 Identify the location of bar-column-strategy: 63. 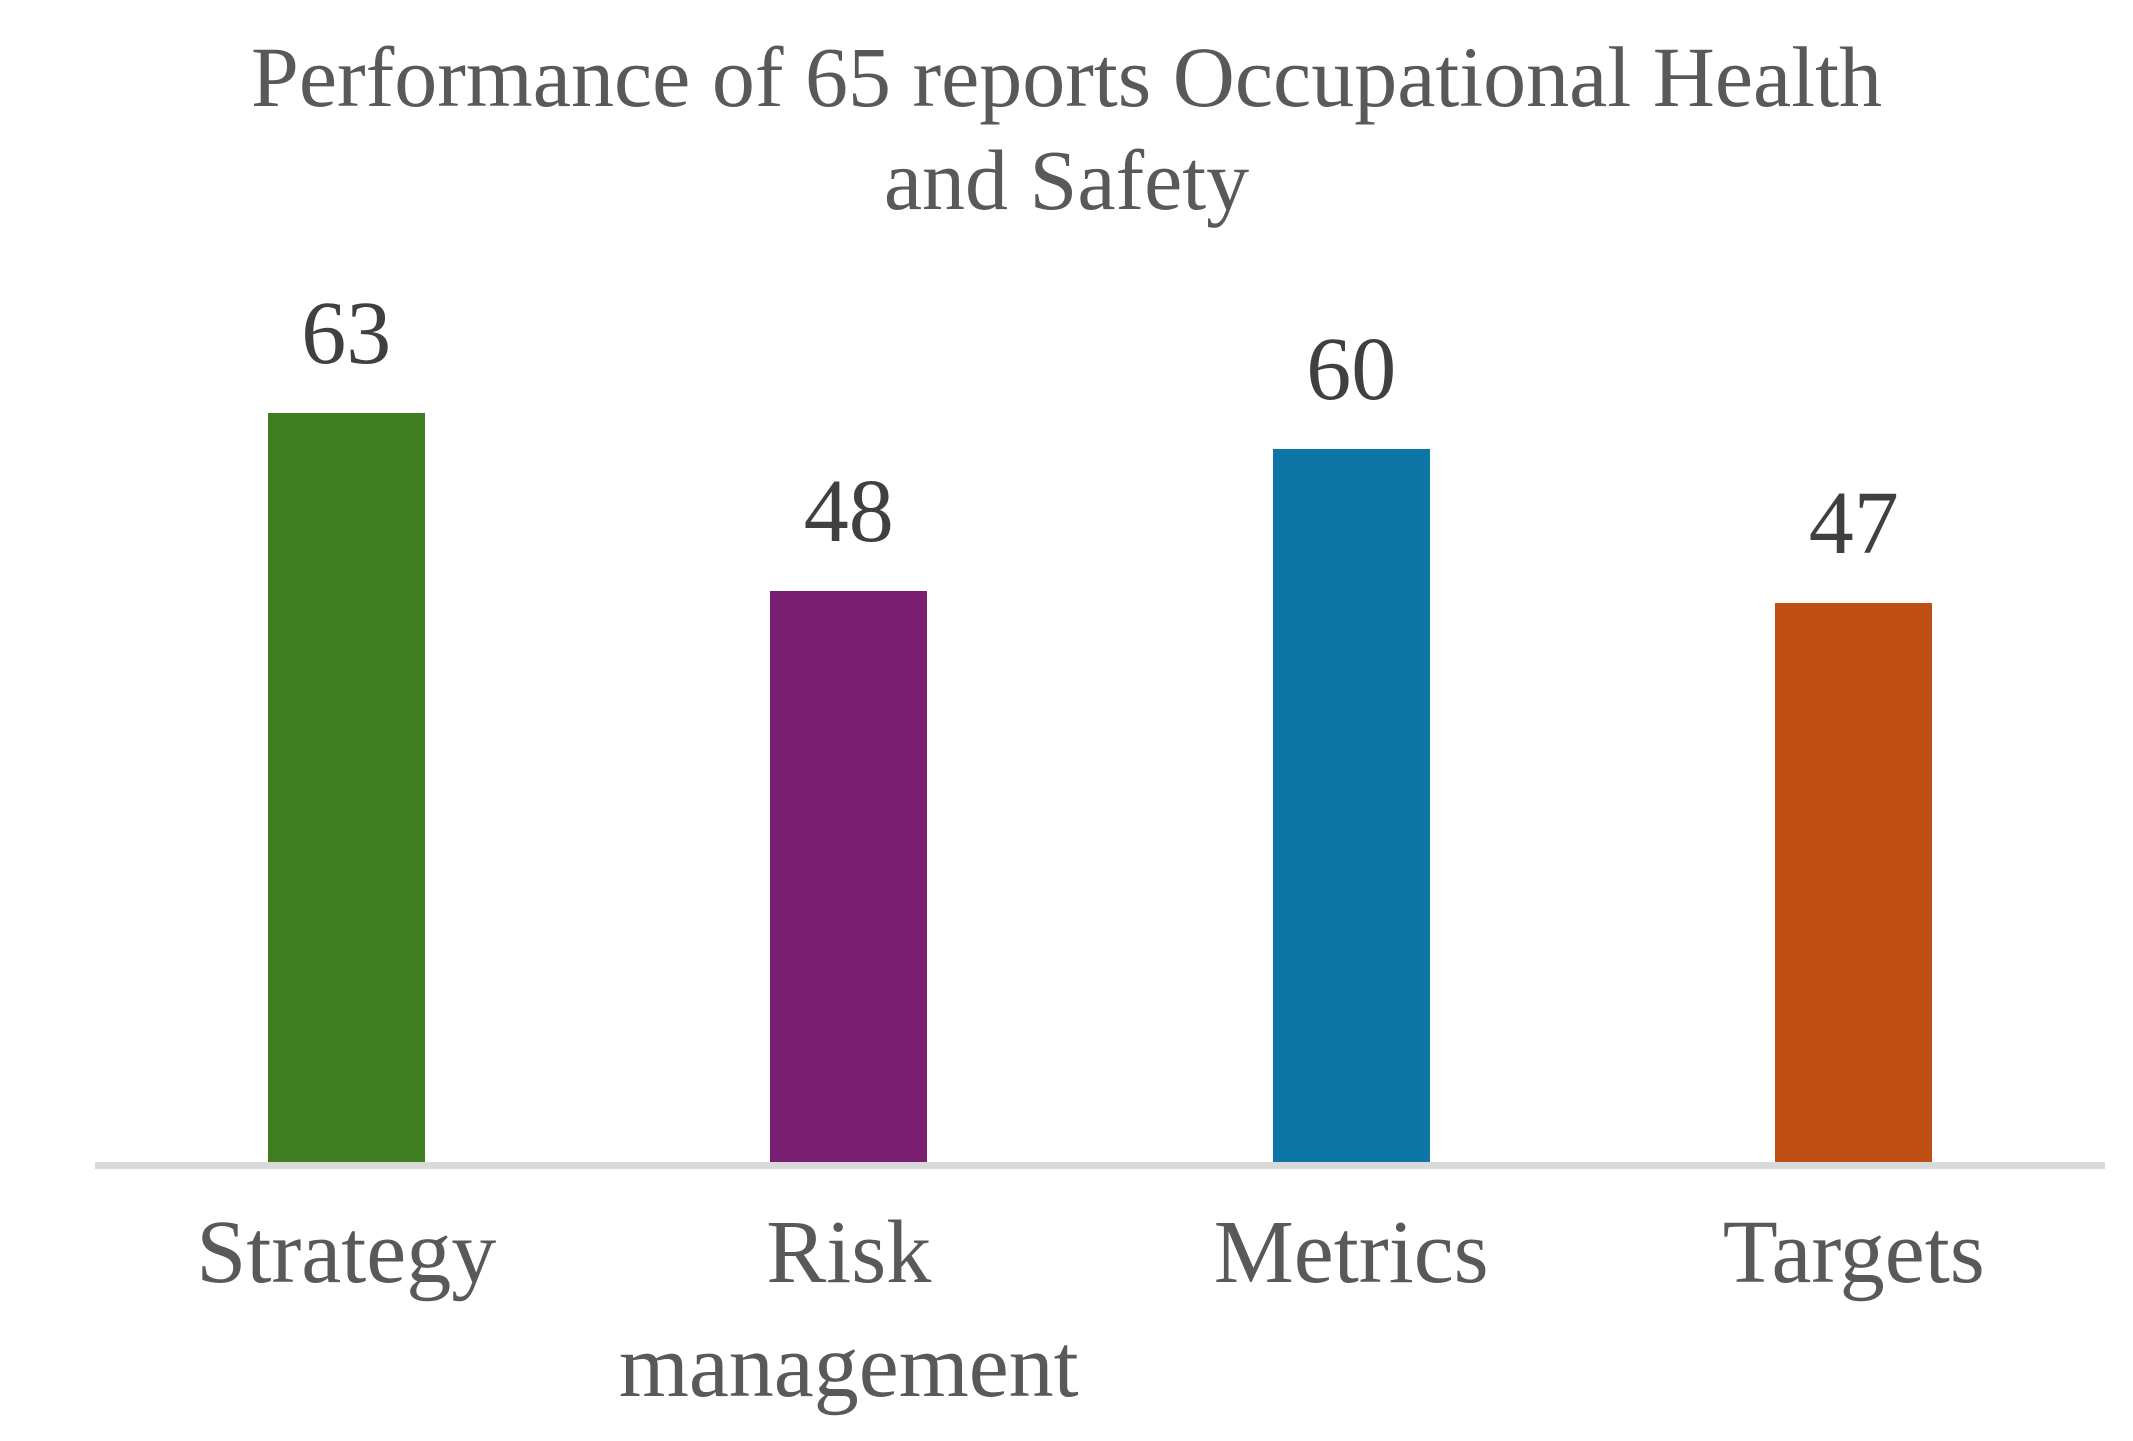
(346, 723).